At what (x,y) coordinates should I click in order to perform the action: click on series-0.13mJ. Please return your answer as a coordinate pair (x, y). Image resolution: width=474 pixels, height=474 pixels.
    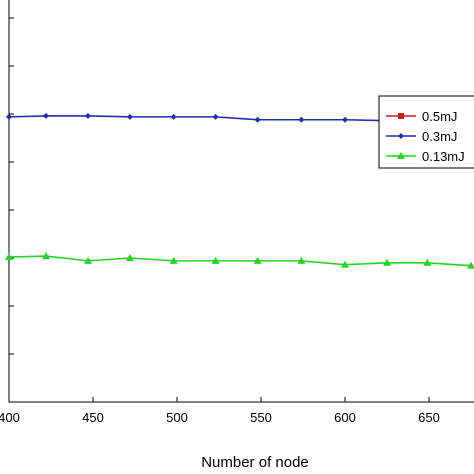
    Looking at the image, I should click on (239, 260).